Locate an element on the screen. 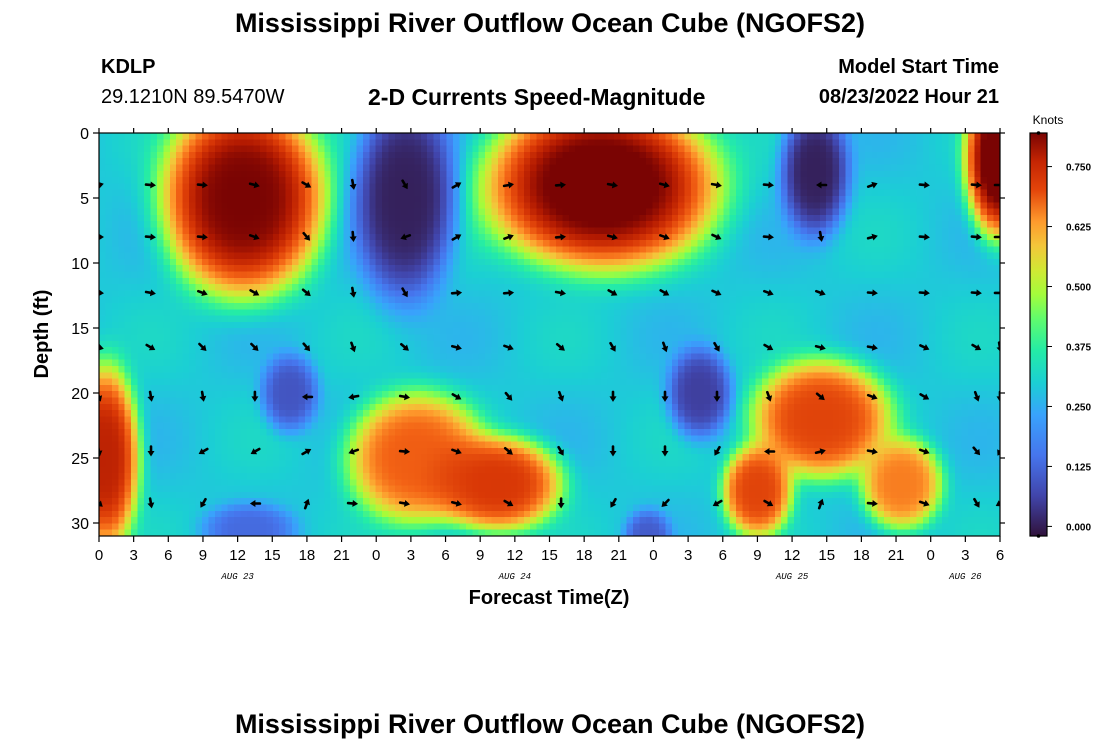 The image size is (1100, 750). y-axis-label: Depth (ft) is located at coordinates (42, 334).